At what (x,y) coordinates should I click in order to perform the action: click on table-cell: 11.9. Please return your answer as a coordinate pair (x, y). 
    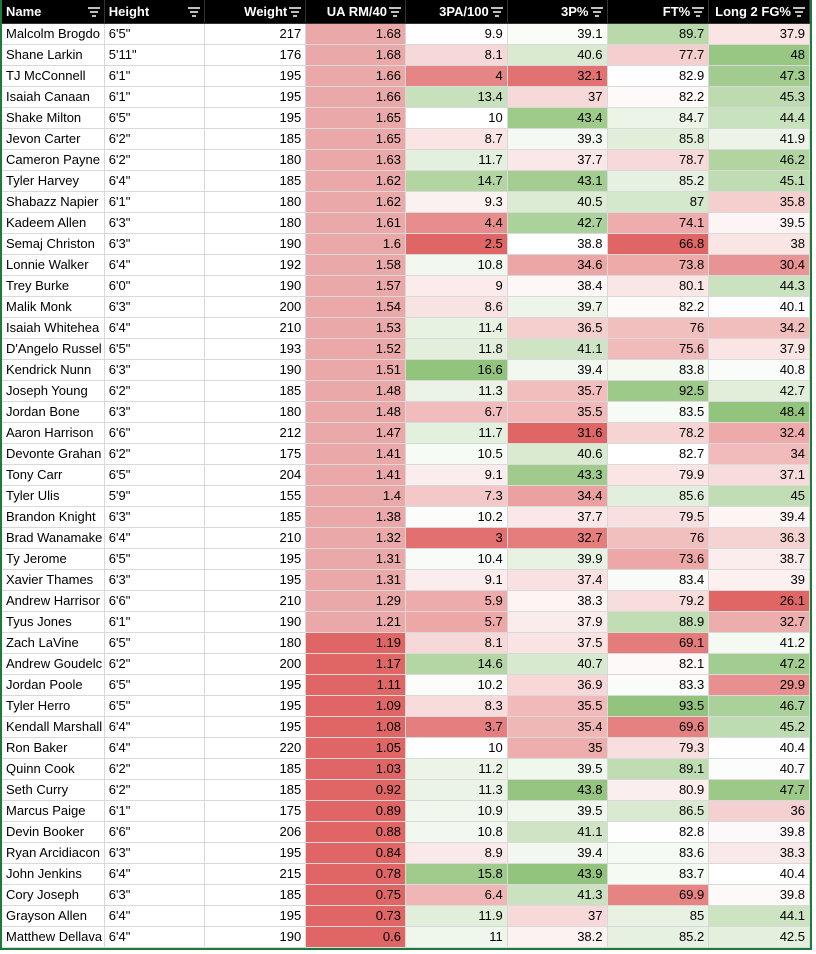
    Looking at the image, I should click on (457, 916).